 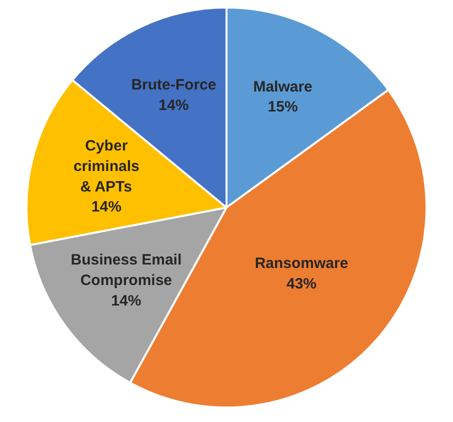 What do you see at coordinates (301, 283) in the screenshot?
I see `data-label: 43%` at bounding box center [301, 283].